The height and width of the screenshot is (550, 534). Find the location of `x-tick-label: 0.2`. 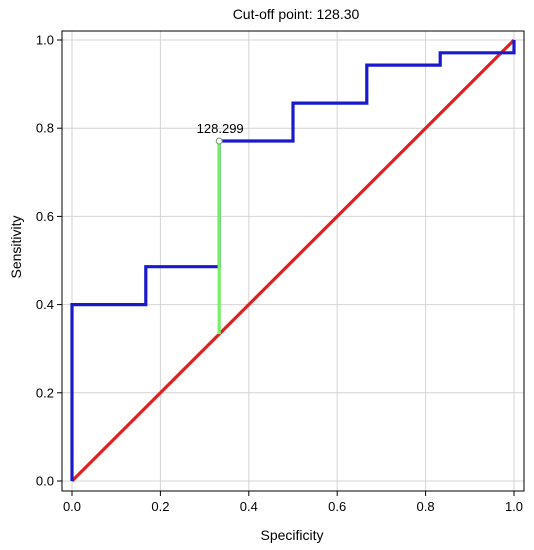

x-tick-label: 0.2 is located at coordinates (160, 506).